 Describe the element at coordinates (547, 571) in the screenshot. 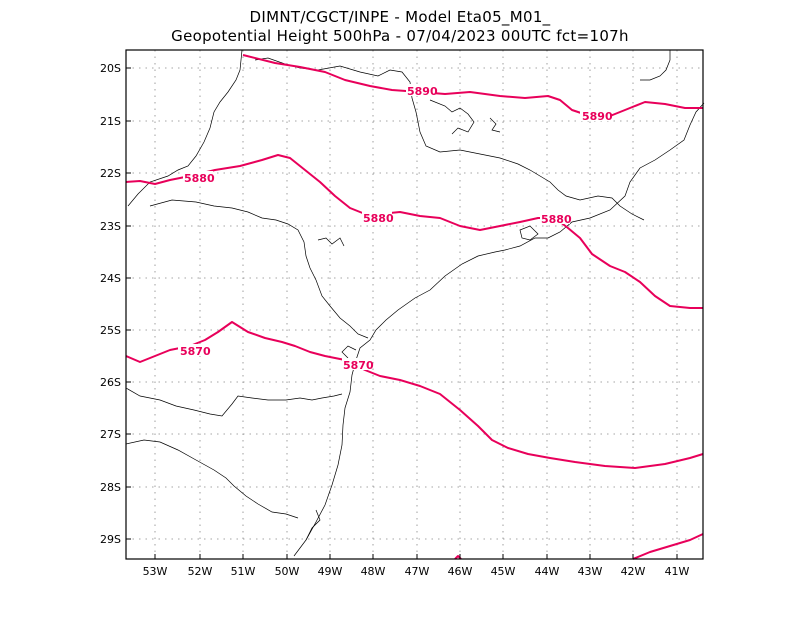

I see `lon-tick-label: 44W` at that location.